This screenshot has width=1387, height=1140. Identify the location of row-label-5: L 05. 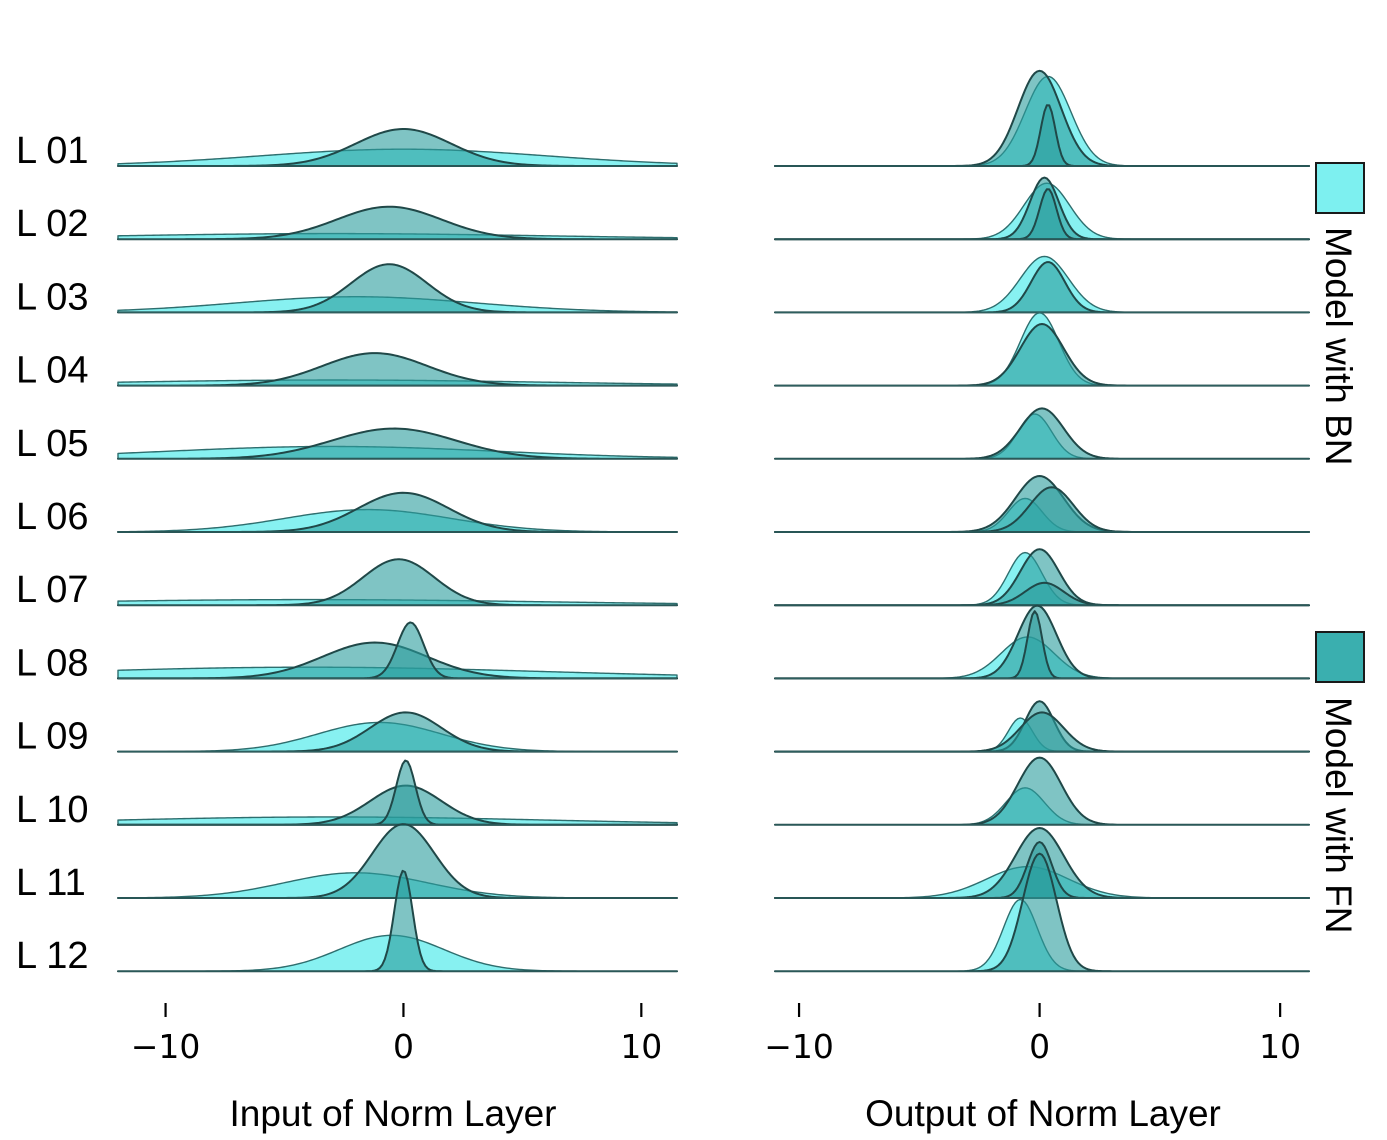
(52, 444).